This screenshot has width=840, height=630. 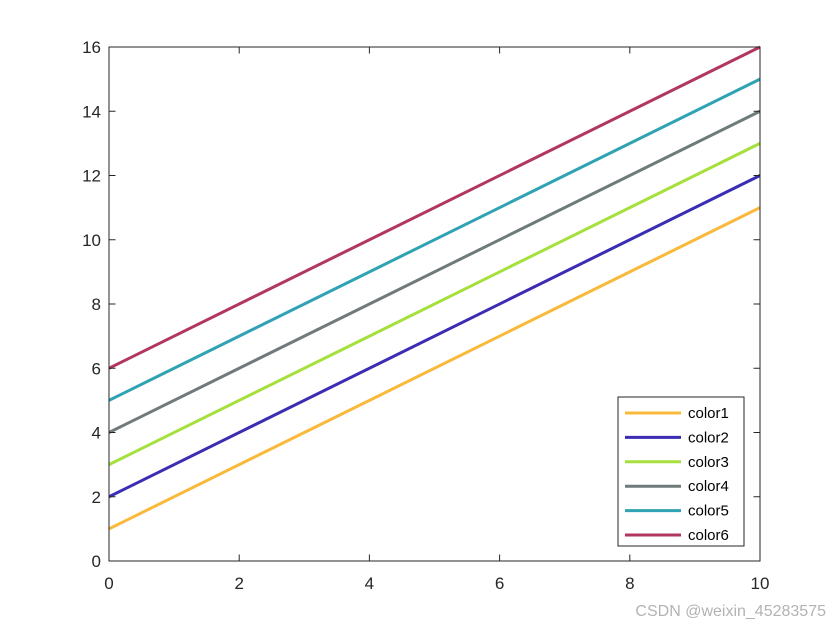 I want to click on legend-label-color6: color6, so click(x=708, y=535).